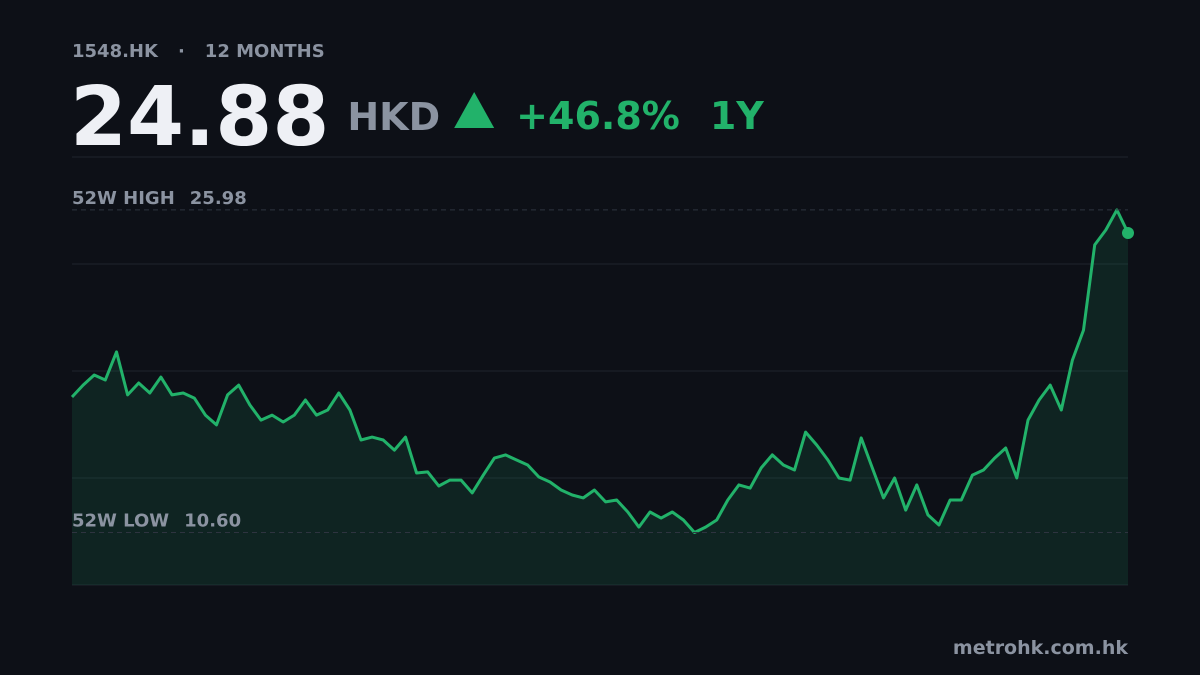 This screenshot has width=1200, height=675. I want to click on low-label: 52W LOW, so click(120, 521).